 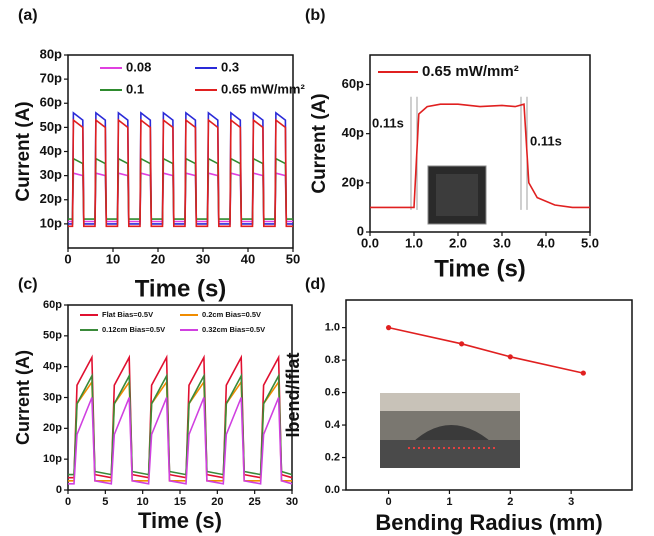 I want to click on x-tick-label: 1, so click(x=449, y=502).